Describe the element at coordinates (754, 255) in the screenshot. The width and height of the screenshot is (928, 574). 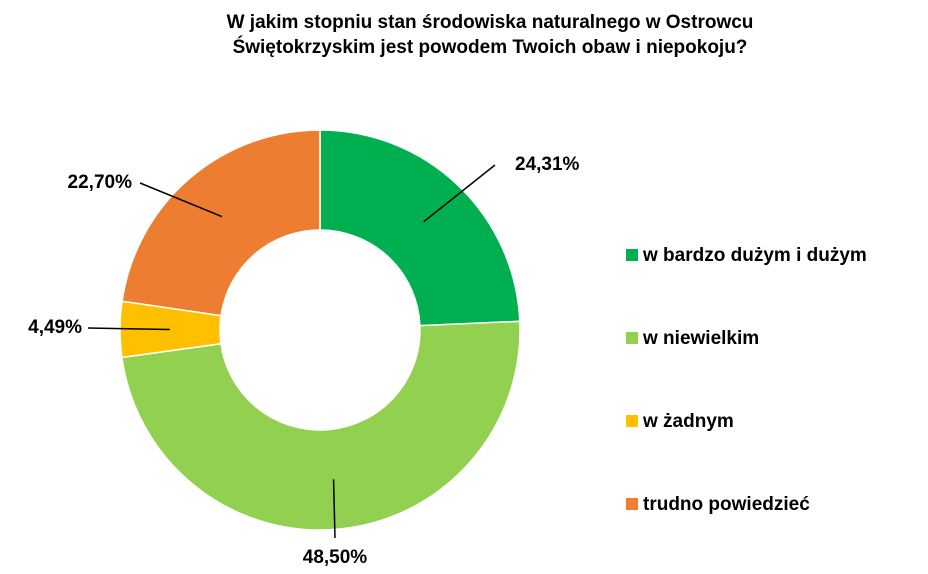
I see `legend-label: w bardzo dużym i dużym` at that location.